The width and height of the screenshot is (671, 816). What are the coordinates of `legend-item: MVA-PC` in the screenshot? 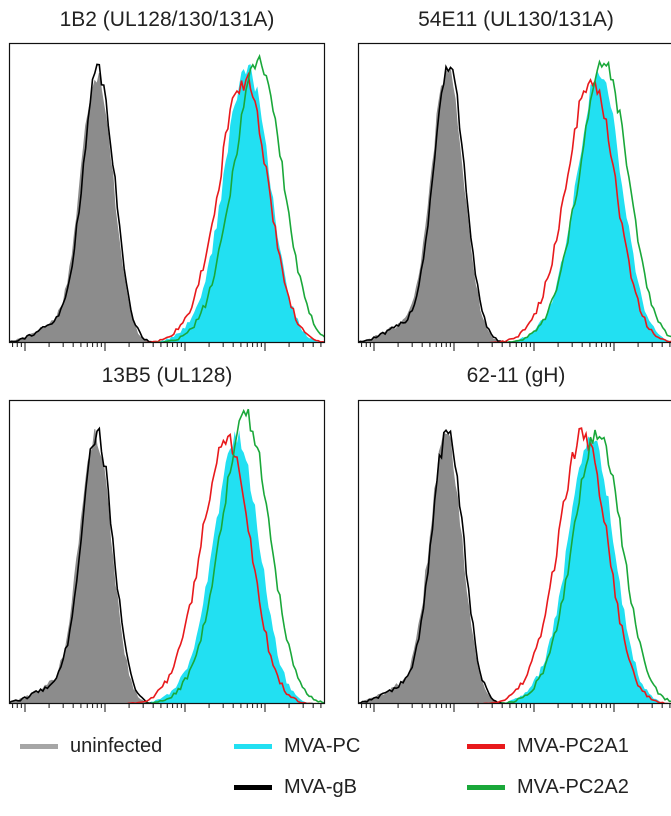 It's located at (297, 746).